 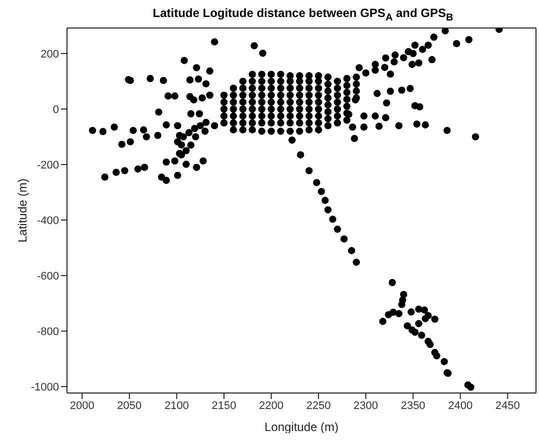 What do you see at coordinates (47, 332) in the screenshot?
I see `y-tick-label: -800` at bounding box center [47, 332].